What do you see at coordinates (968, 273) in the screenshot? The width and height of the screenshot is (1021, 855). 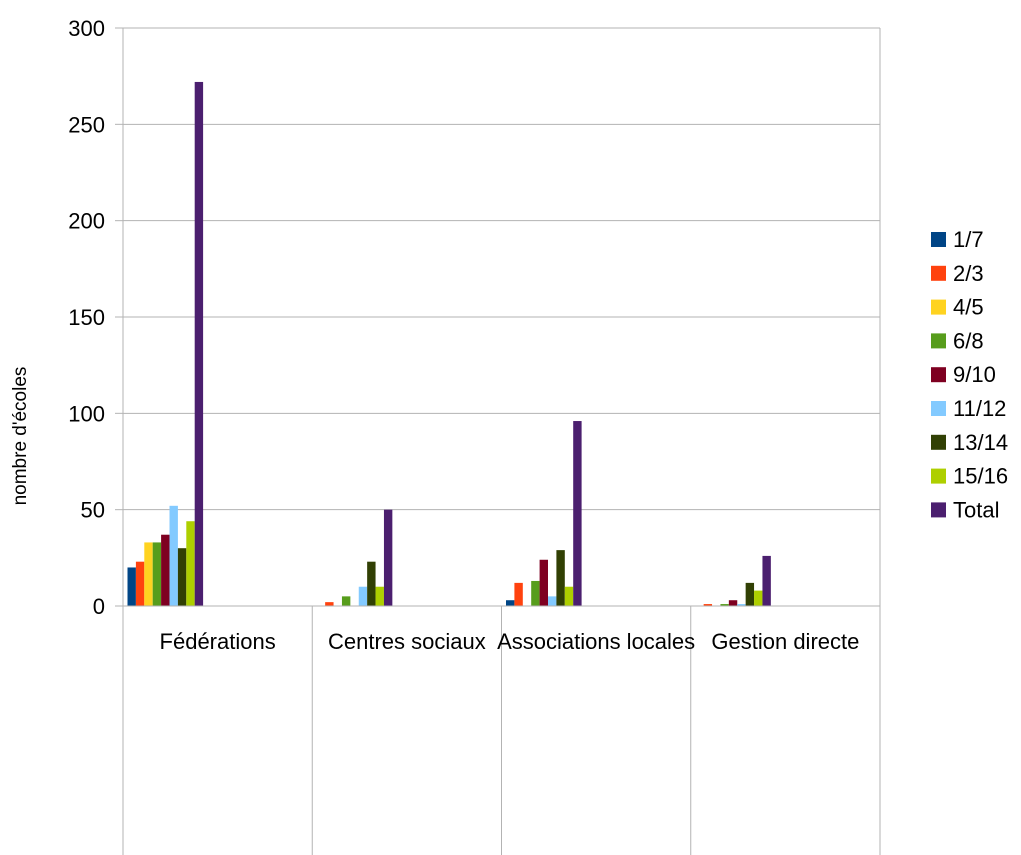 I see `legend-label: 2/3` at bounding box center [968, 273].